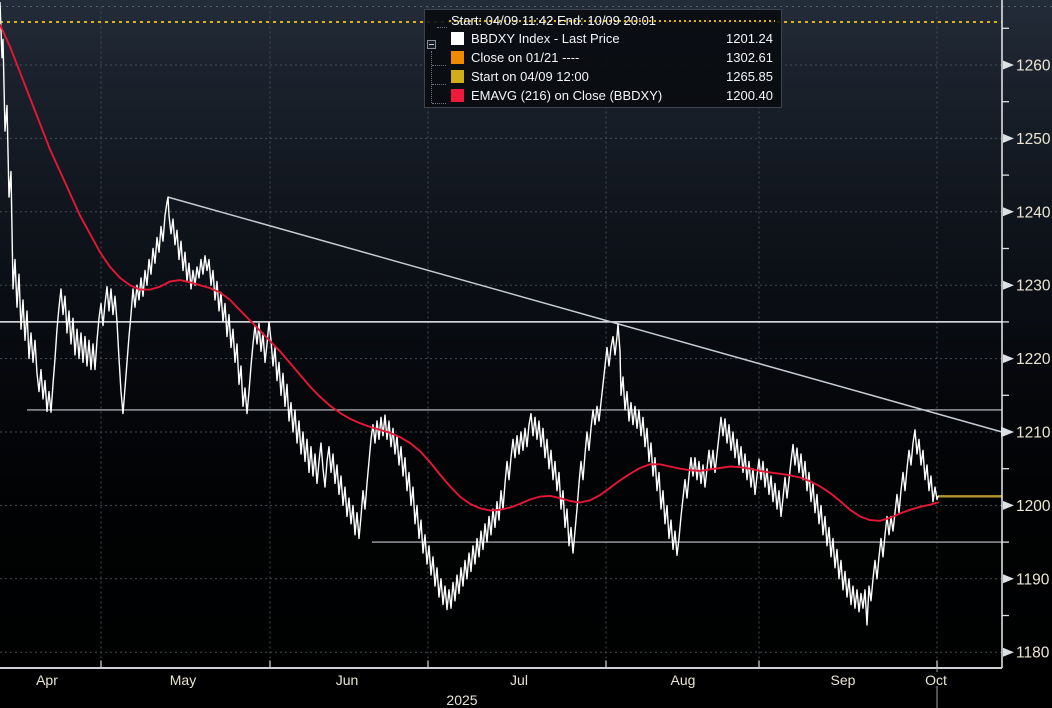  I want to click on legend-item-value: 1265.85, so click(749, 76).